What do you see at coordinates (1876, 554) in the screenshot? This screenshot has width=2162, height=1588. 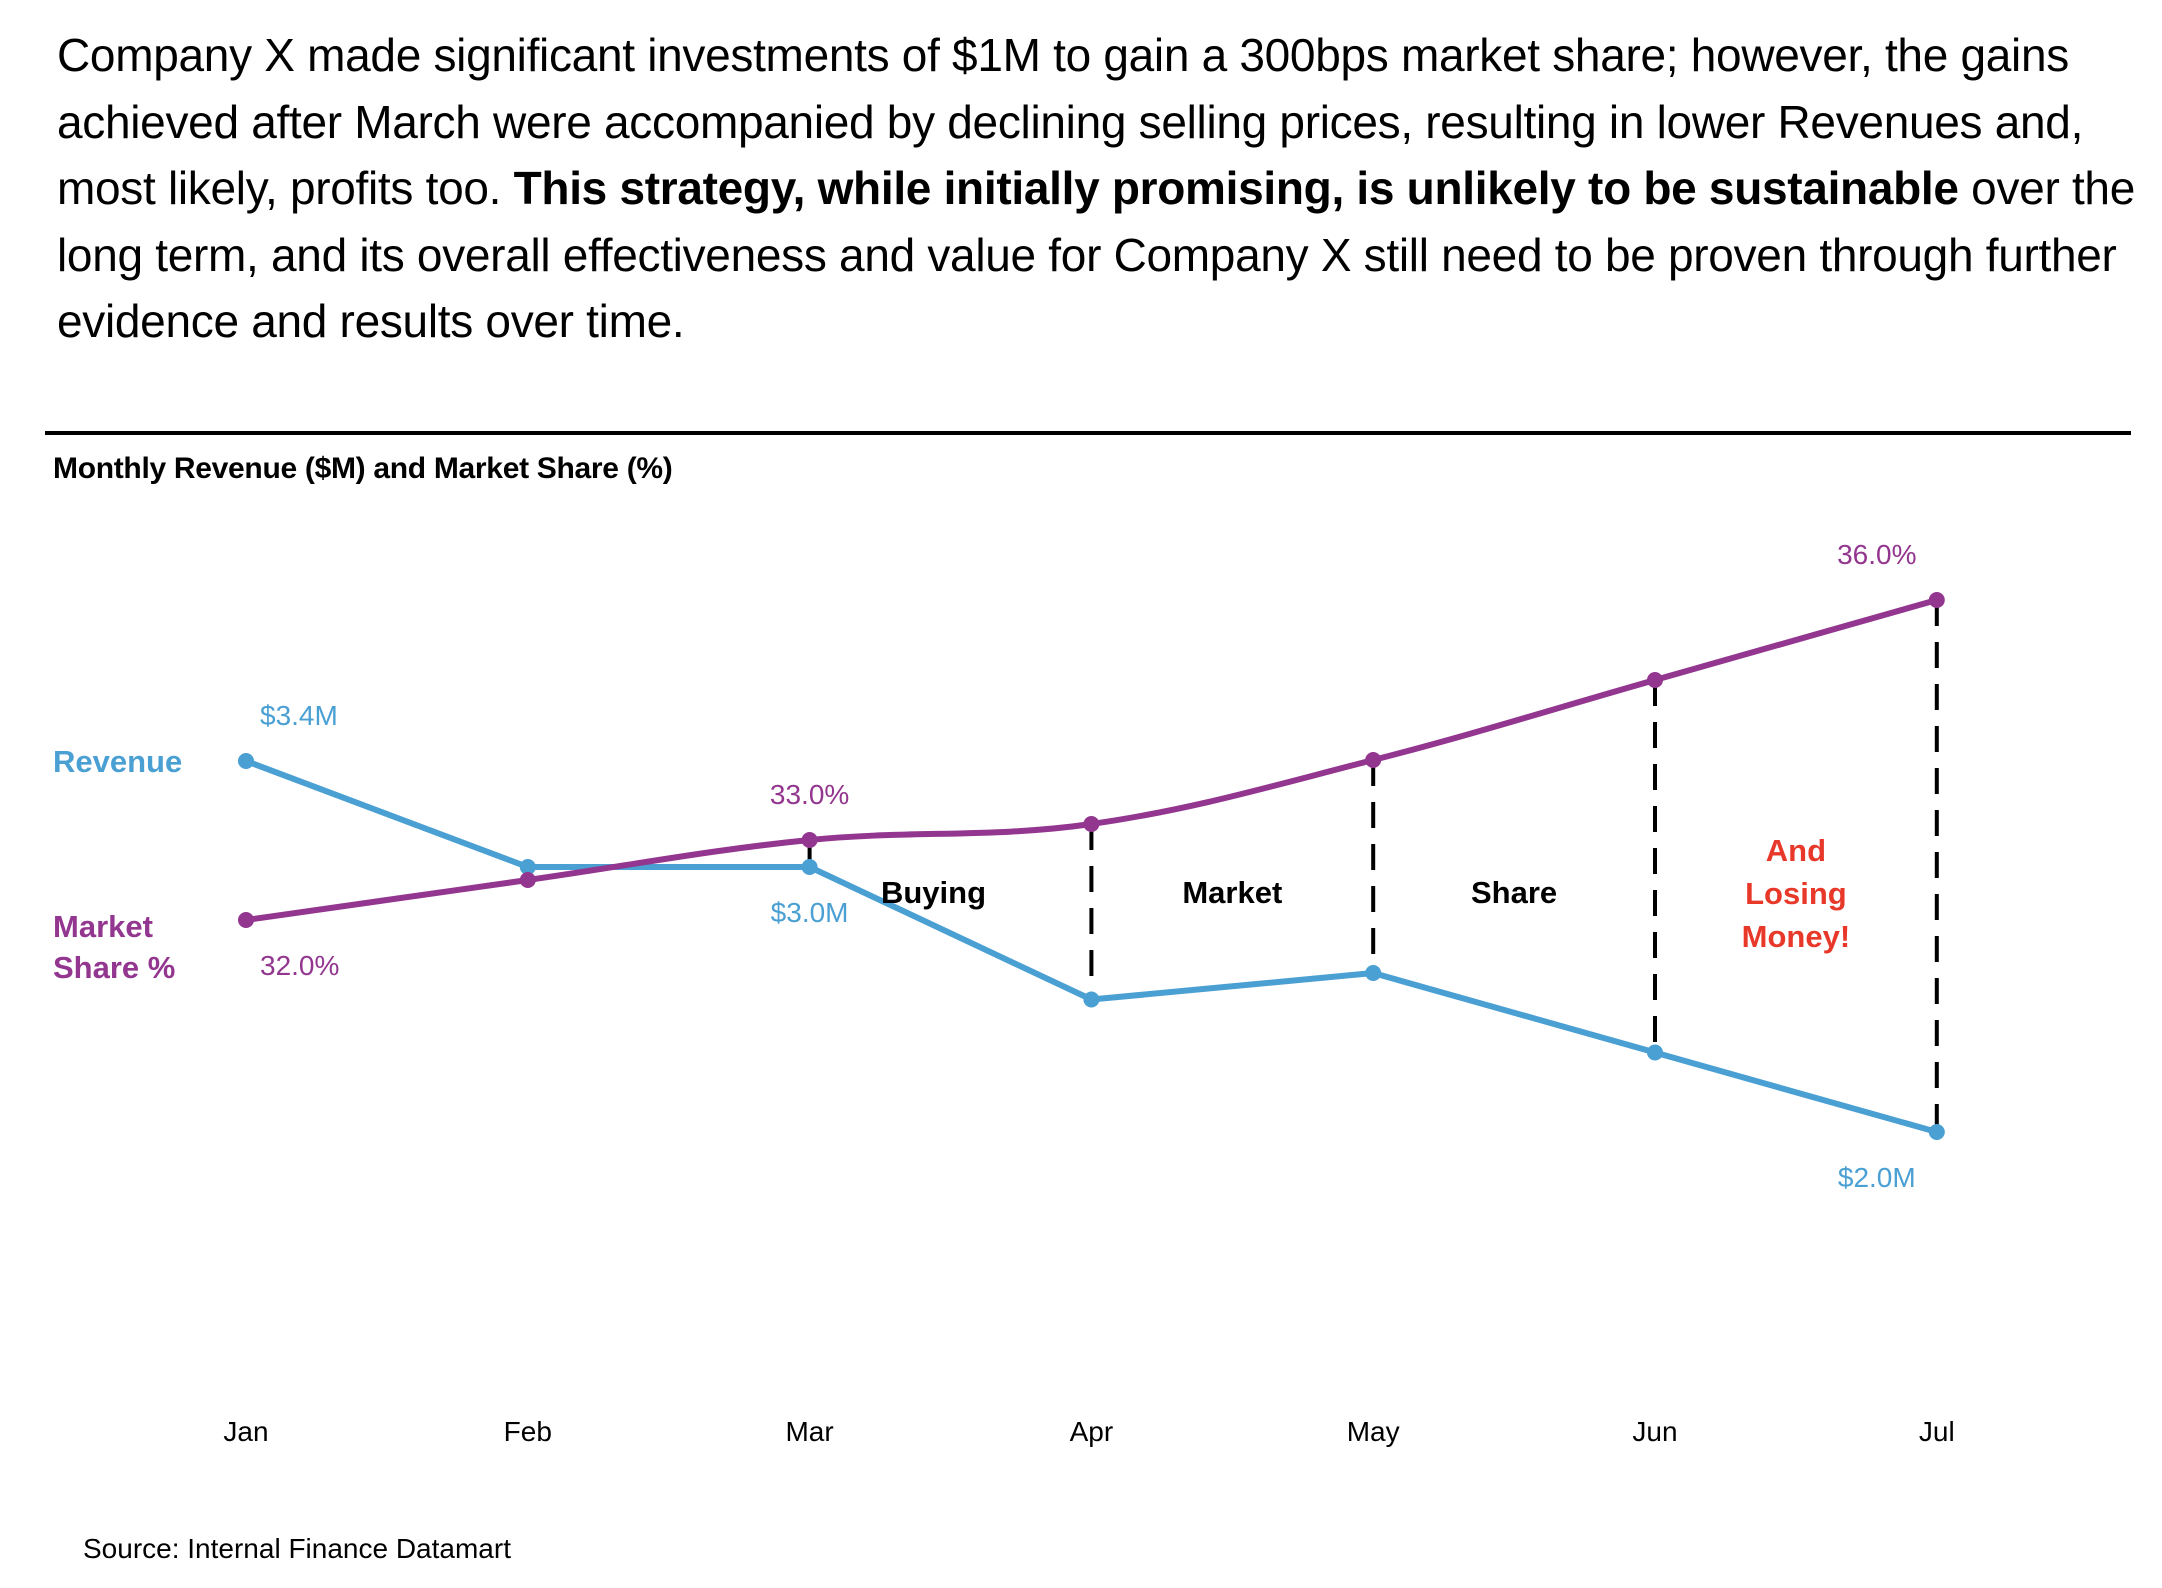 I see `market-share-label-jul: 36.0%` at bounding box center [1876, 554].